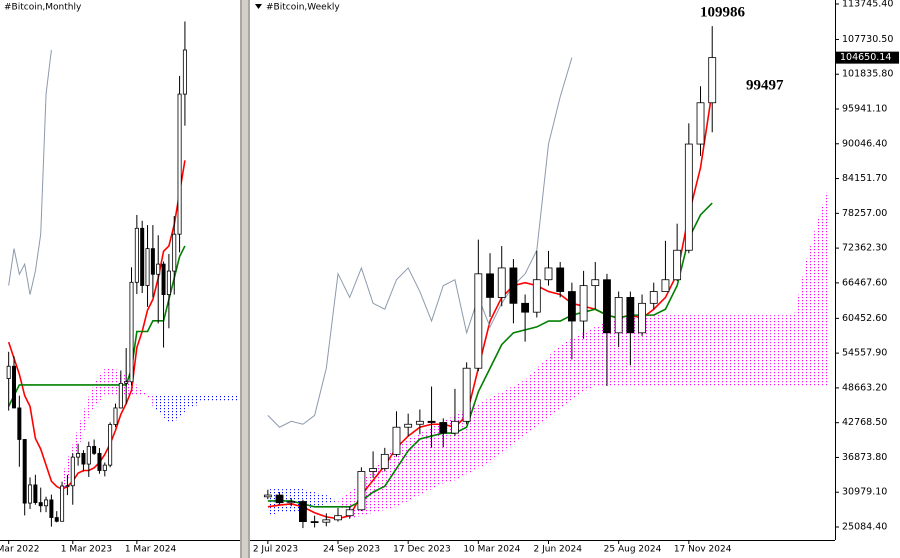  Describe the element at coordinates (864, 248) in the screenshot. I see `y-tick-label: 72362.30` at that location.